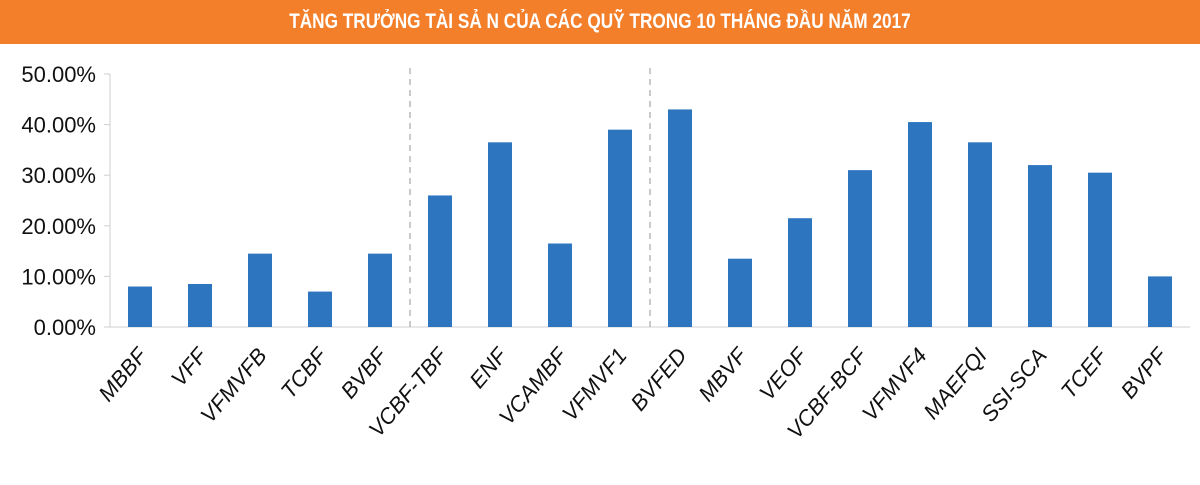  I want to click on x-tick-label: BVPF, so click(1144, 372).